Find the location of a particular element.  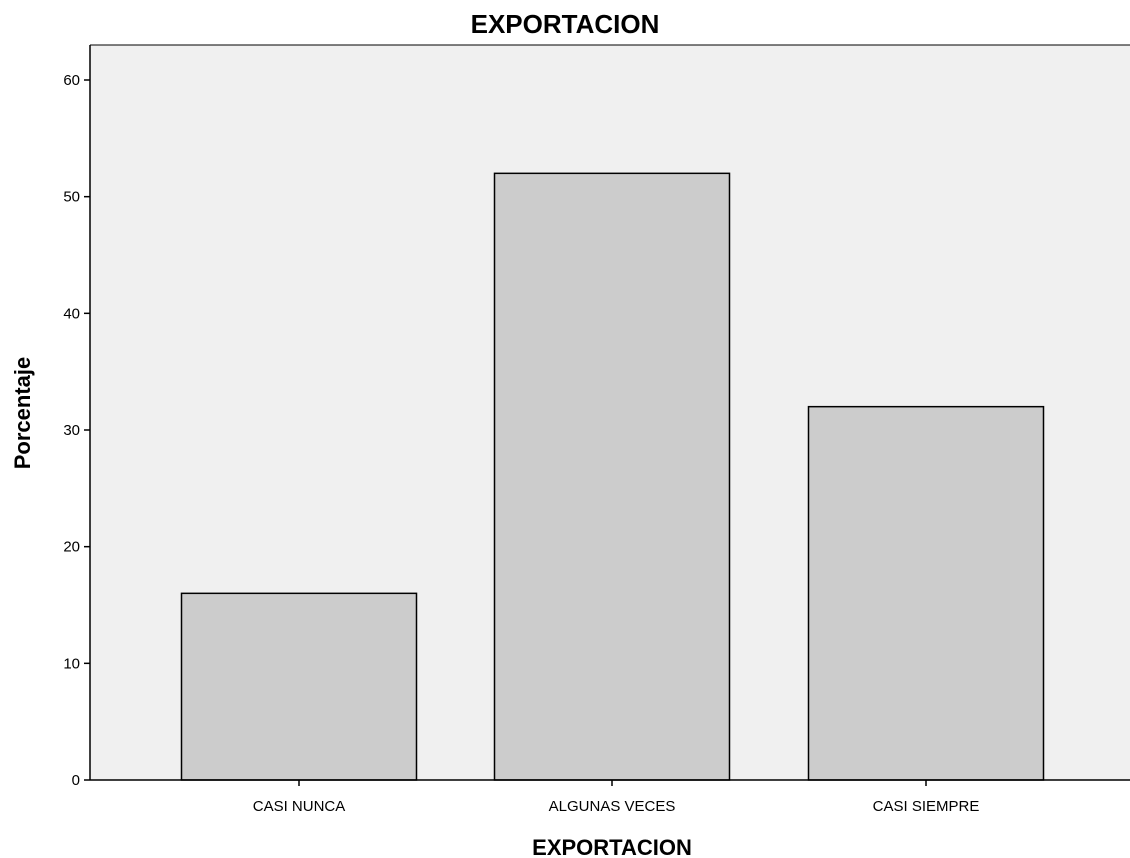

y-tick-label: 20 is located at coordinates (71, 547).